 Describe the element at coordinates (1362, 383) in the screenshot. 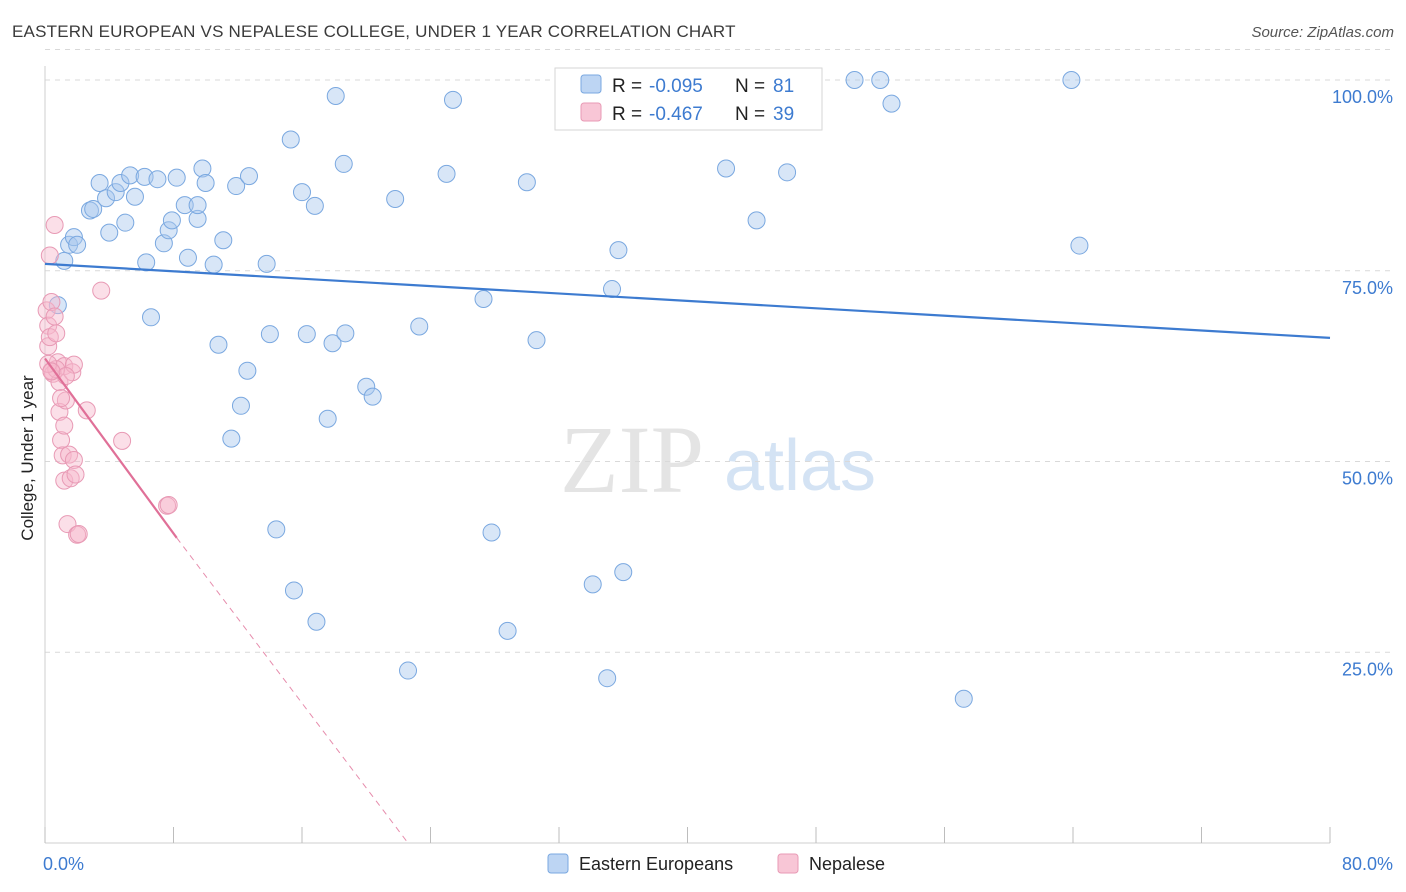

I see `y-tick-labels: 100.0% 75.0% 50.0% 25.0%` at that location.